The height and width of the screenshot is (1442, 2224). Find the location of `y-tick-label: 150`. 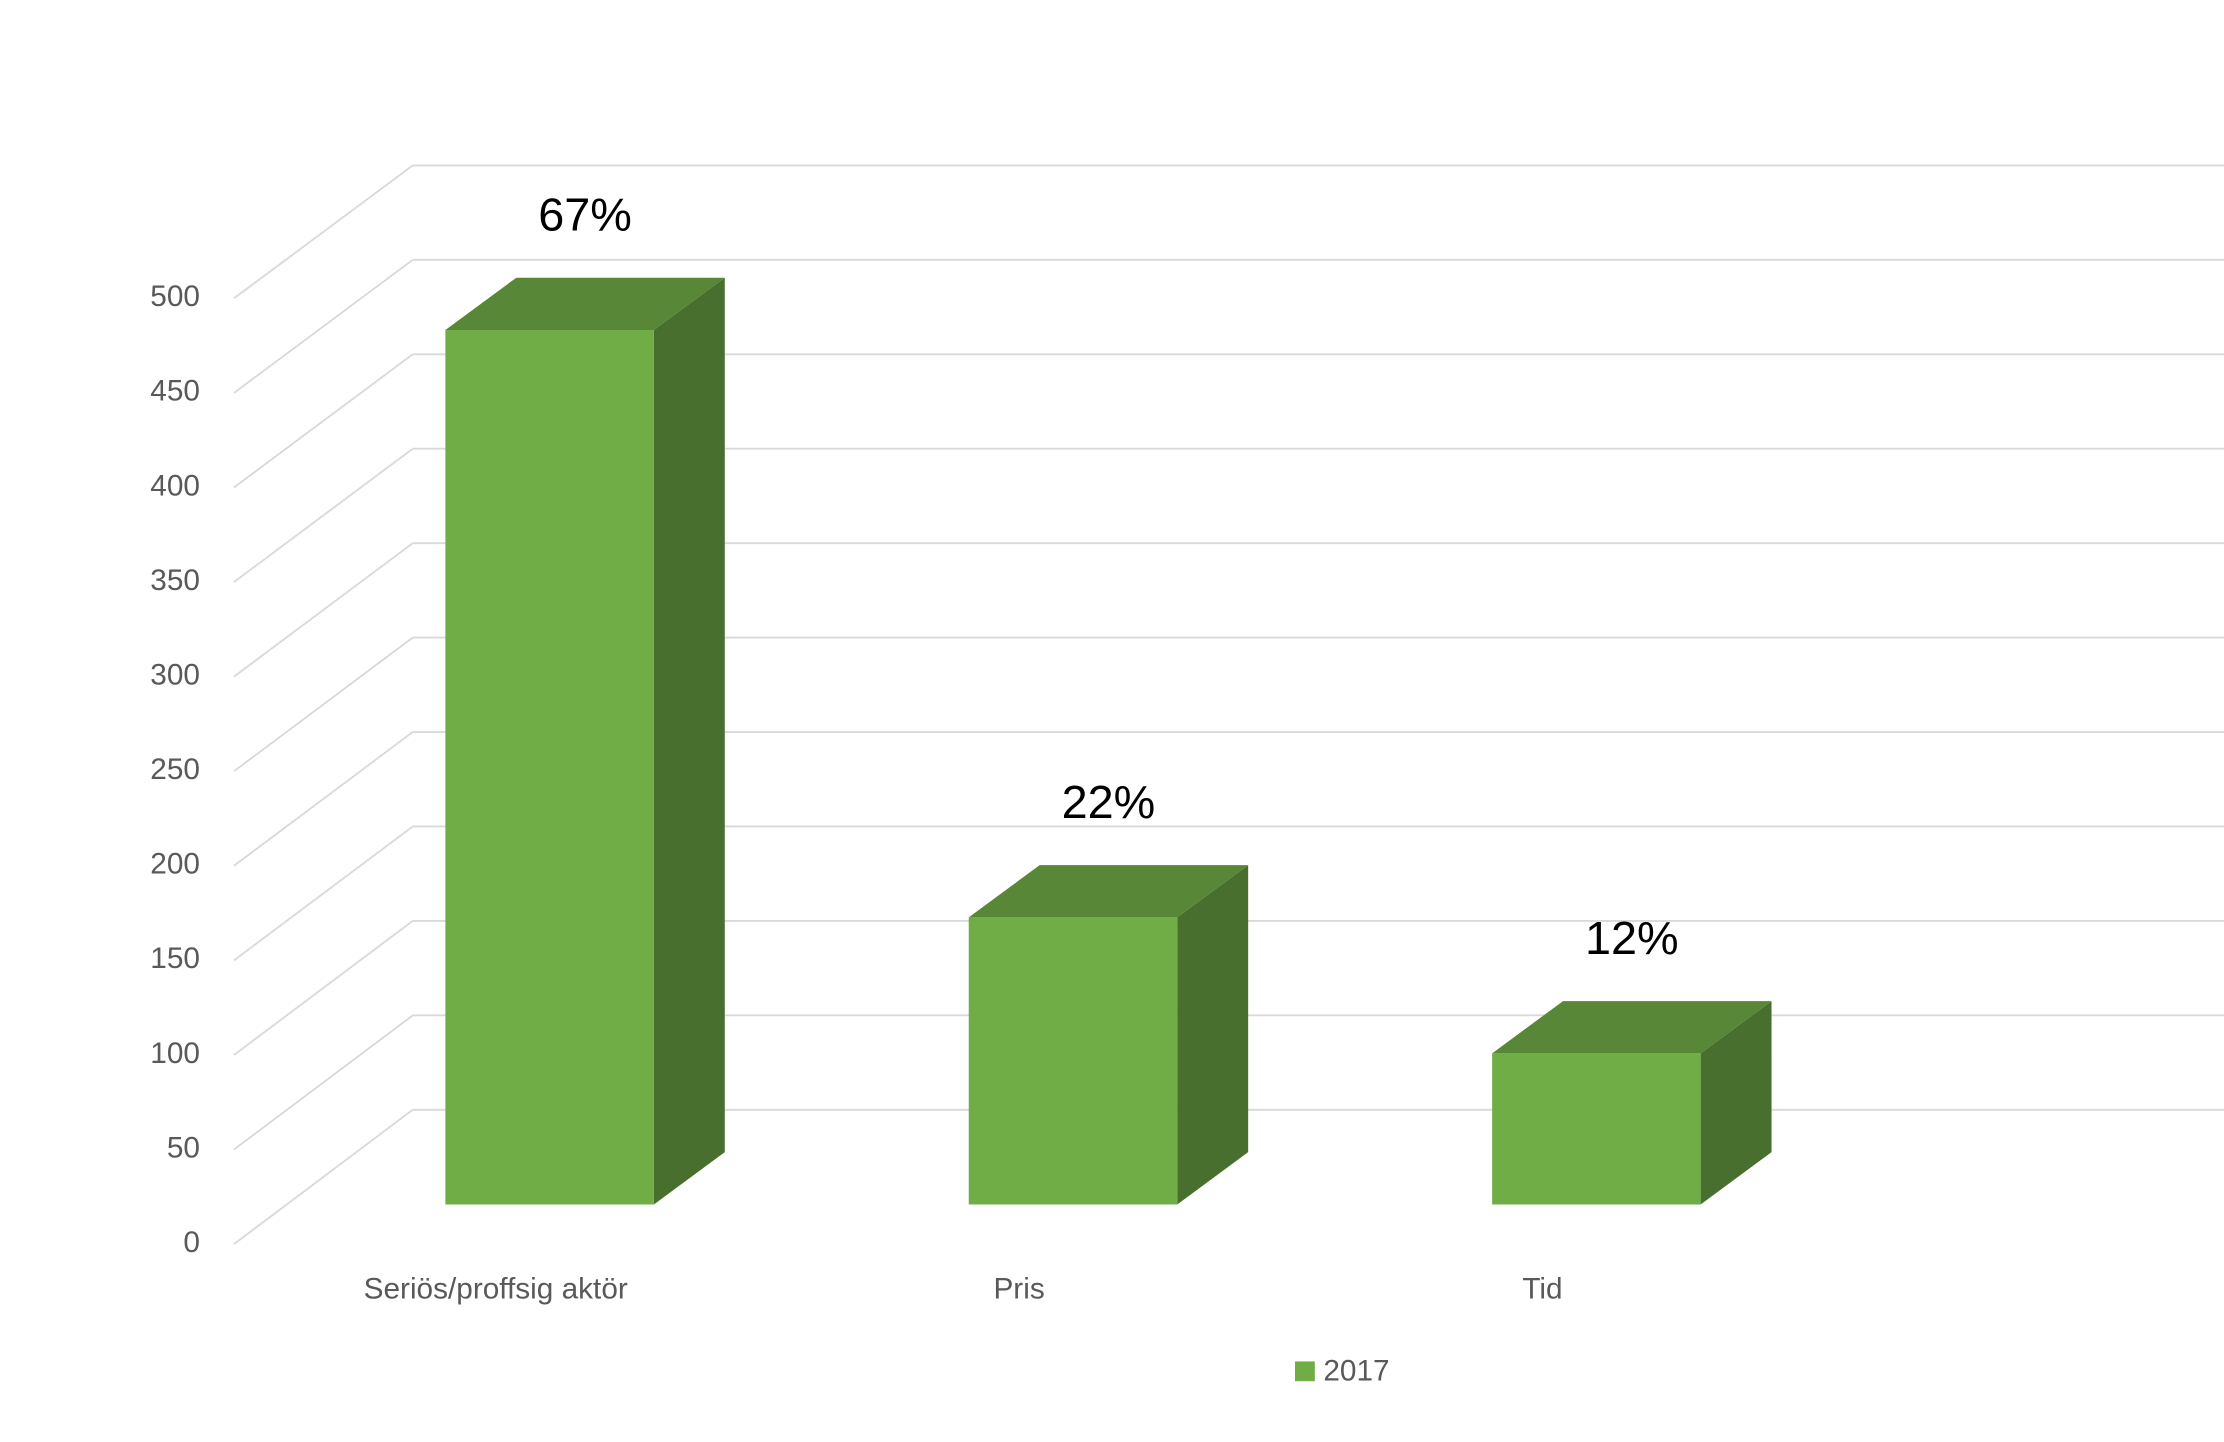

y-tick-label: 150 is located at coordinates (175, 958).